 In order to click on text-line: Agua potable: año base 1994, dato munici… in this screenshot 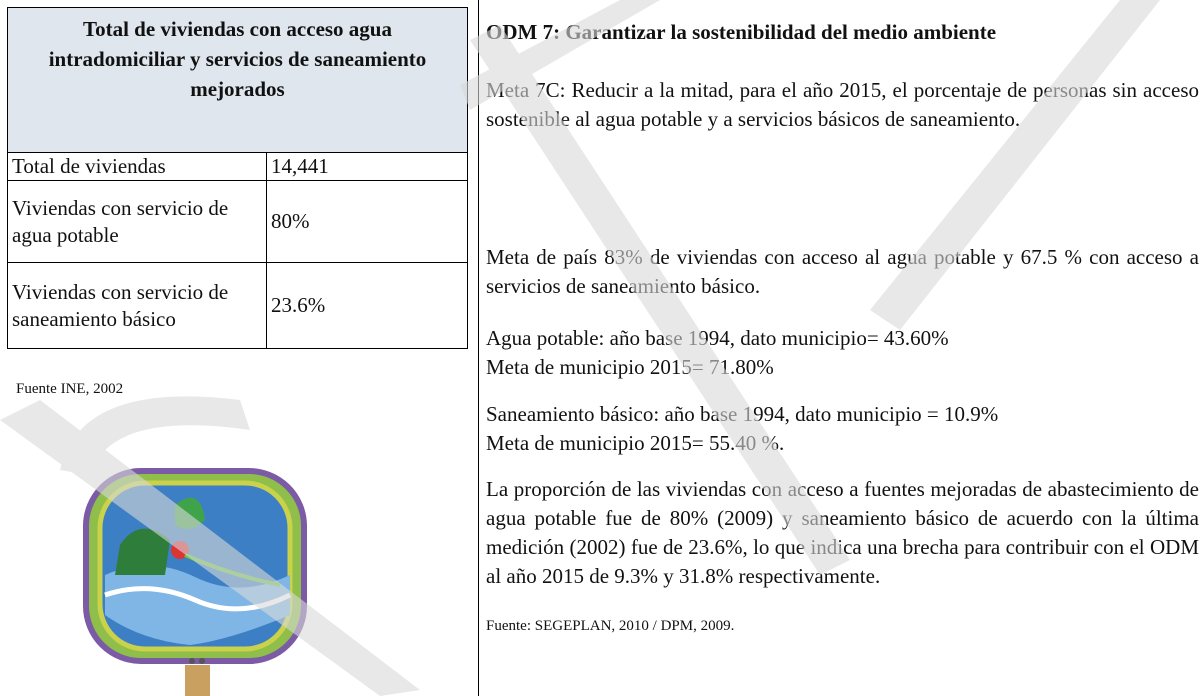, I will do `click(717, 338)`.